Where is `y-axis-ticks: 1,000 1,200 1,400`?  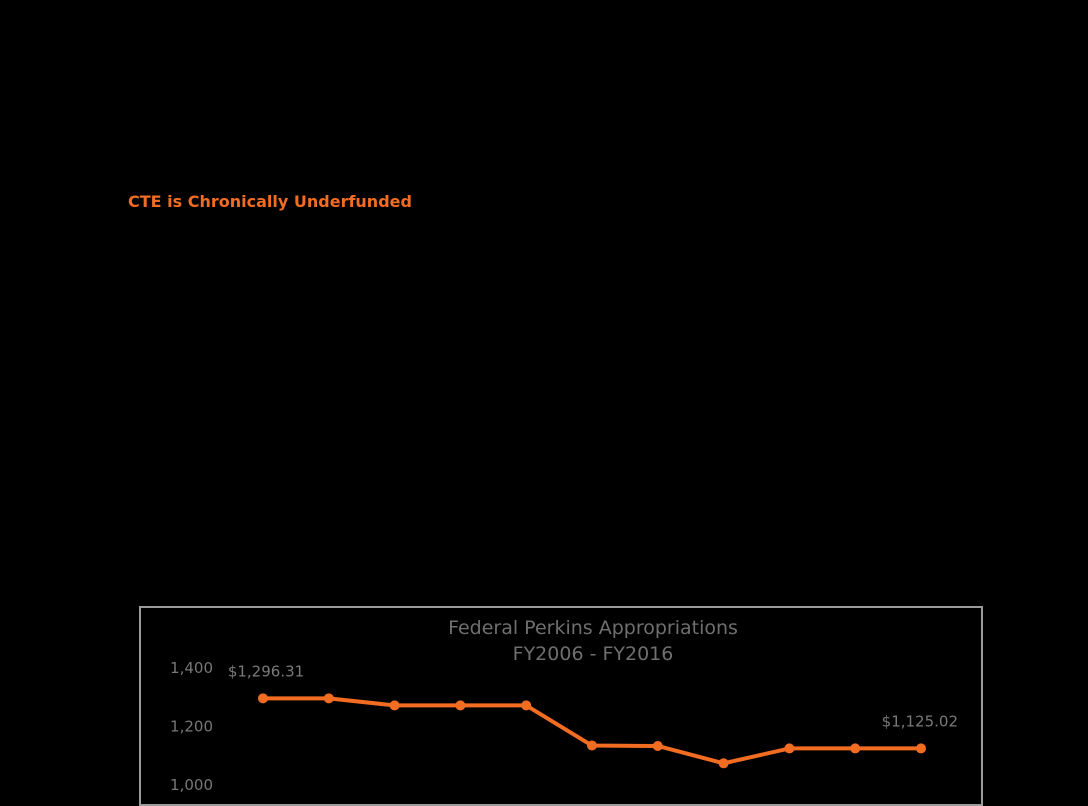
y-axis-ticks: 1,000 1,200 1,400 is located at coordinates (191, 726).